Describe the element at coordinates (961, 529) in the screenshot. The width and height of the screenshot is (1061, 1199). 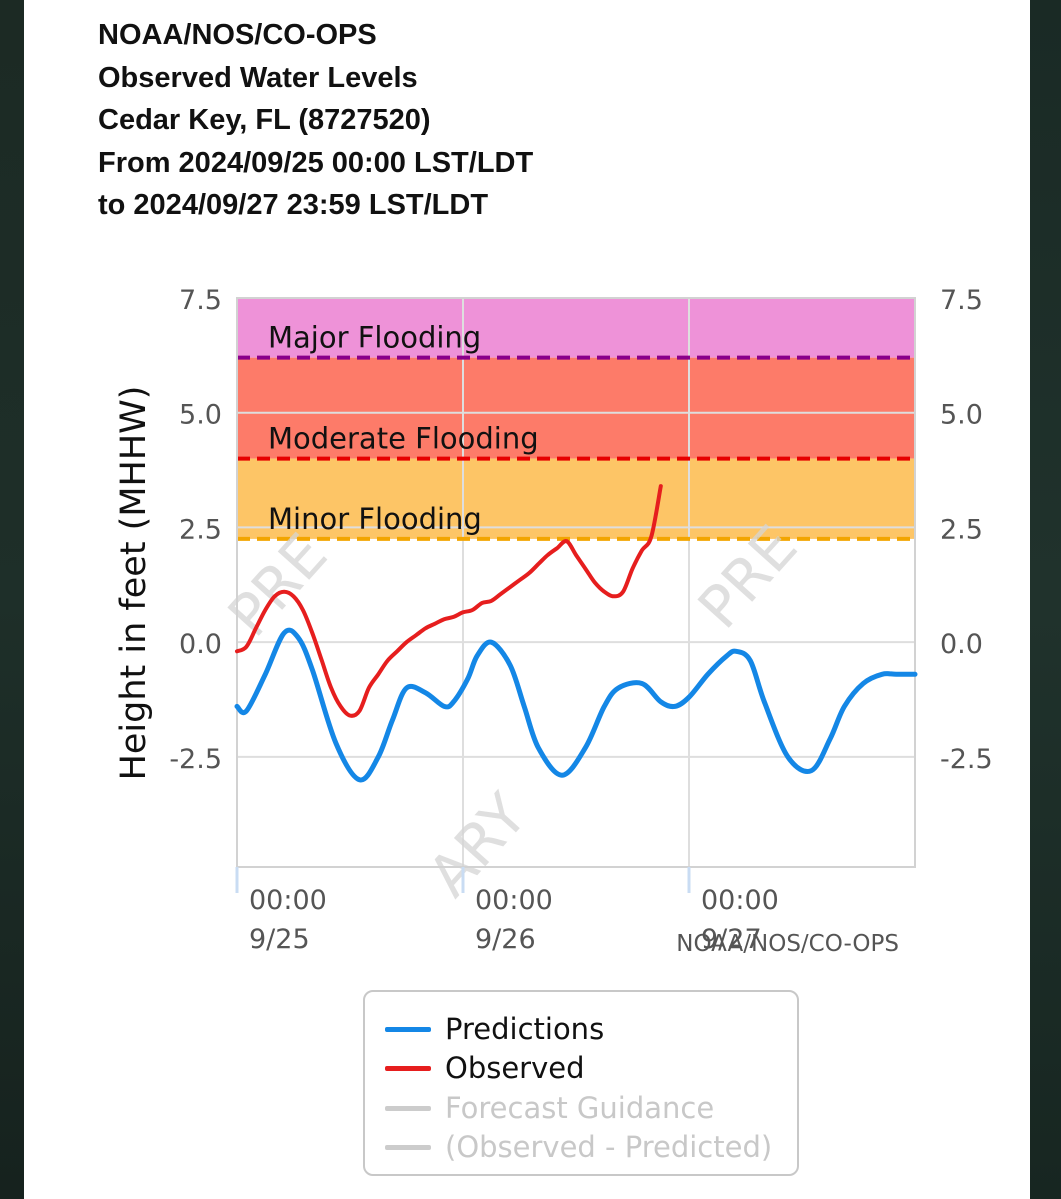
I see `y-tick-label-right: 2.5` at that location.